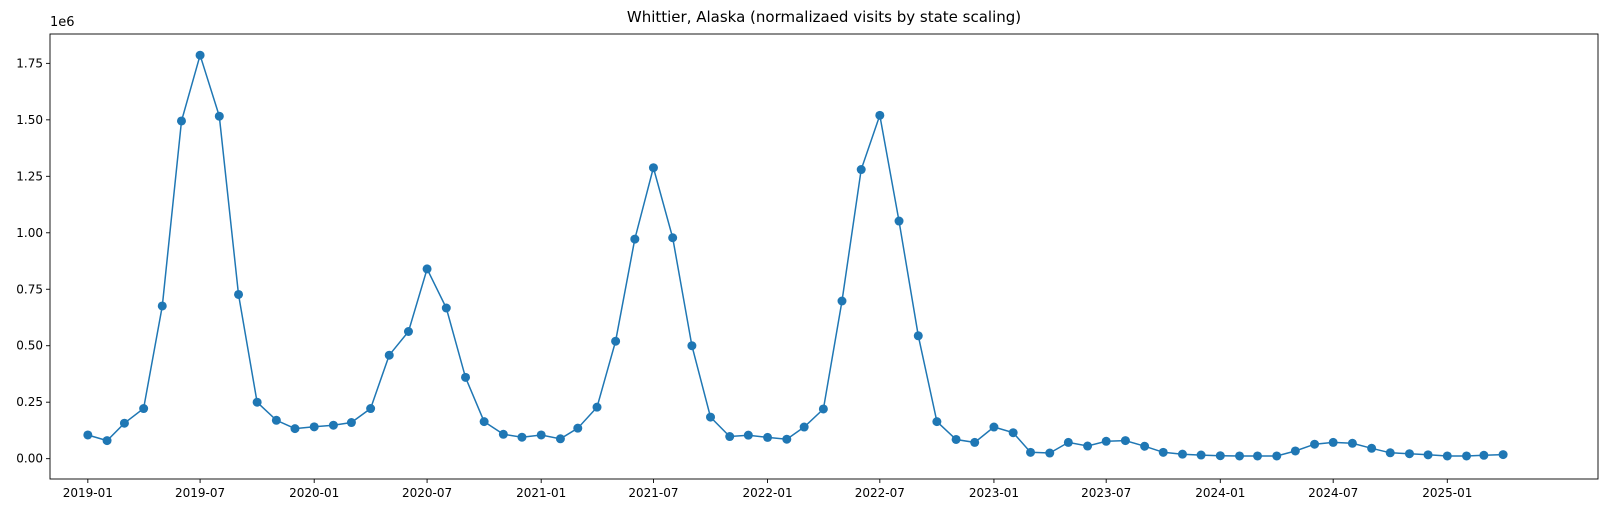  What do you see at coordinates (88, 493) in the screenshot?
I see `x-tick-label: 2019-01` at bounding box center [88, 493].